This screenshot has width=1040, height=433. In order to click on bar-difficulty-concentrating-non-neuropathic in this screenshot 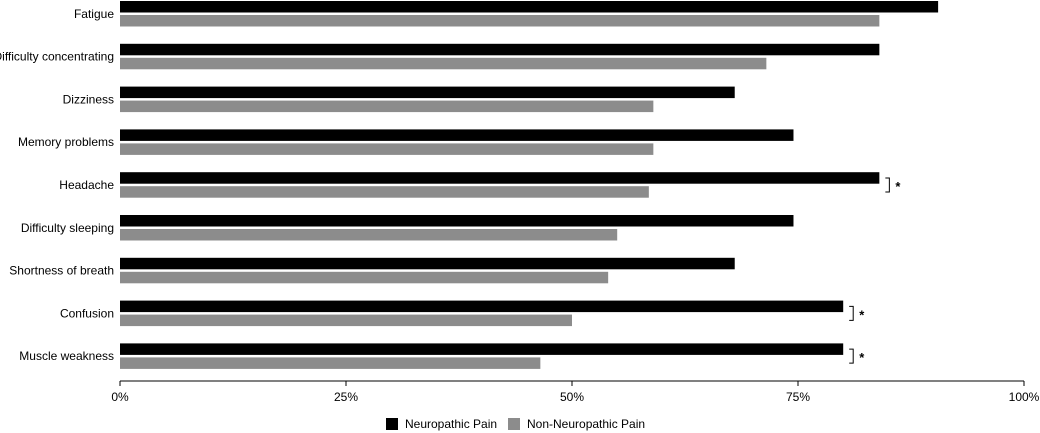, I will do `click(443, 63)`.